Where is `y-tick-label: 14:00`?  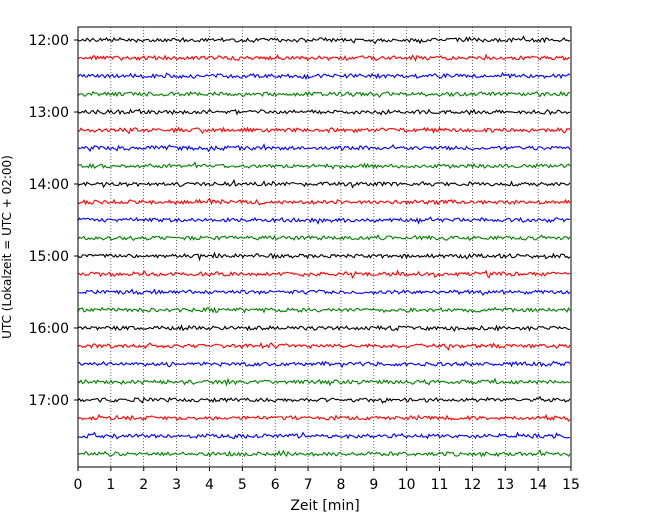
y-tick-label: 14:00 is located at coordinates (49, 185).